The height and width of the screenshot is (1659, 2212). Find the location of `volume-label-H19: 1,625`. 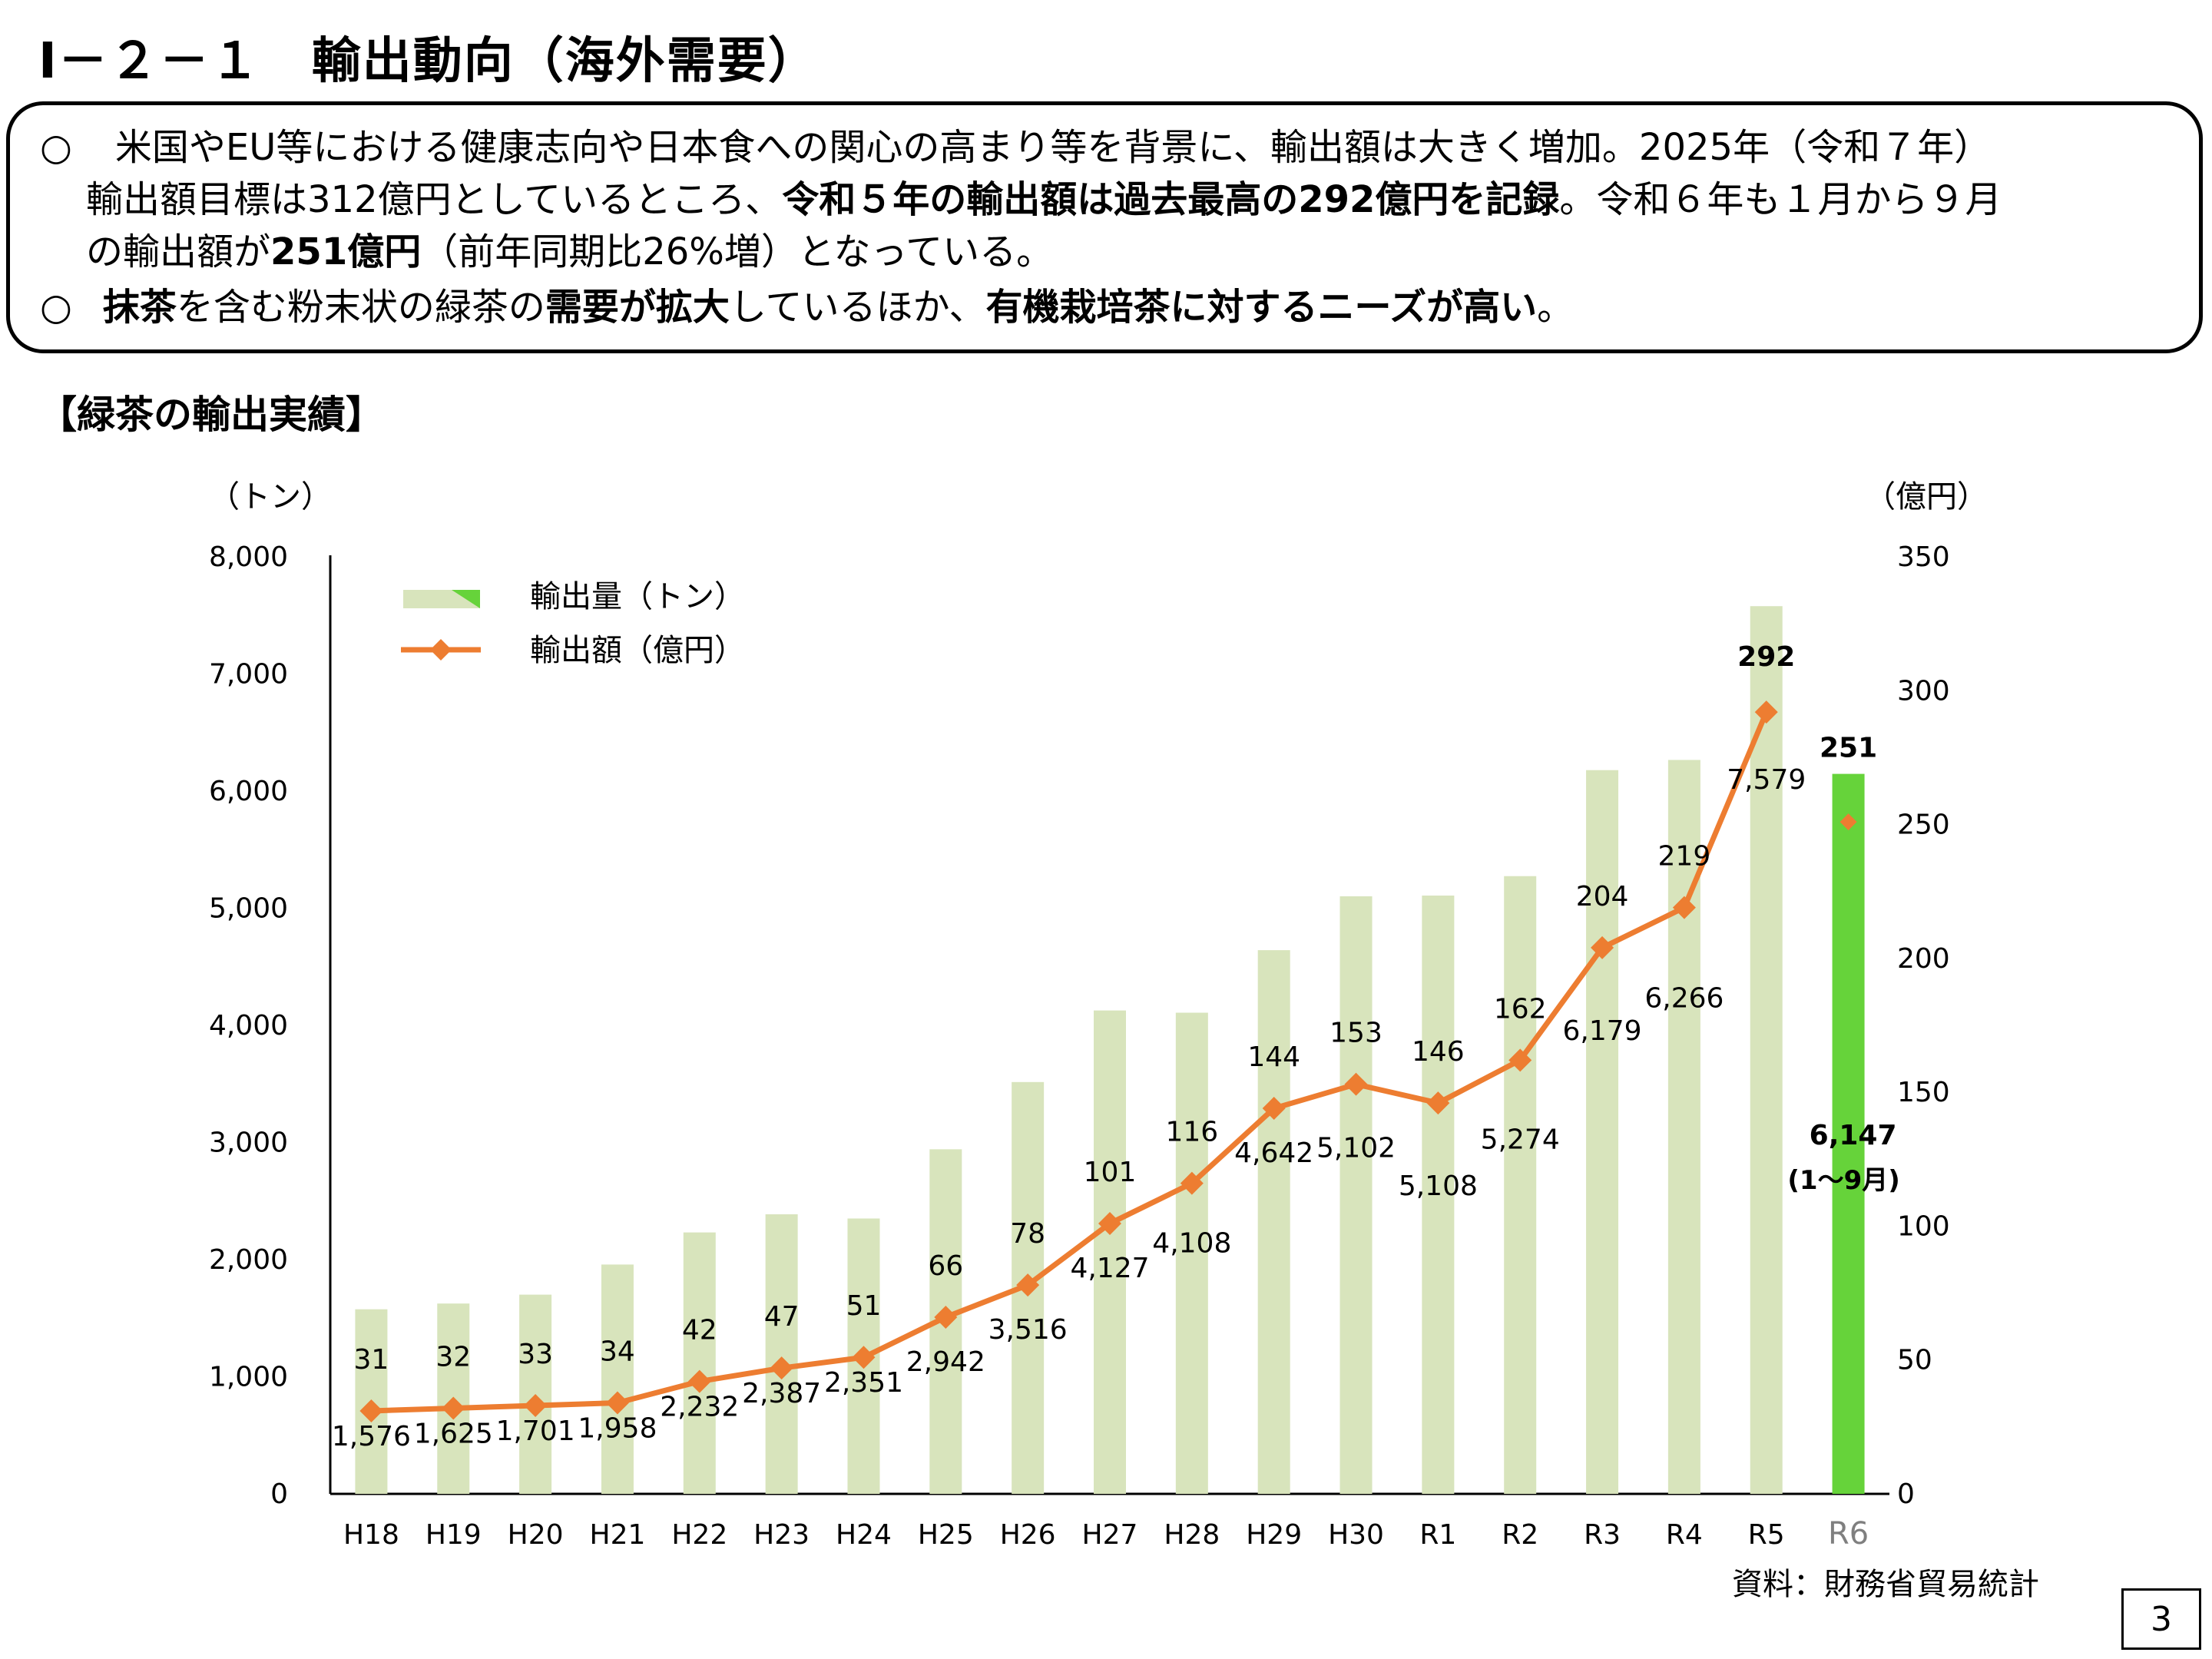

volume-label-H19: 1,625 is located at coordinates (453, 1433).